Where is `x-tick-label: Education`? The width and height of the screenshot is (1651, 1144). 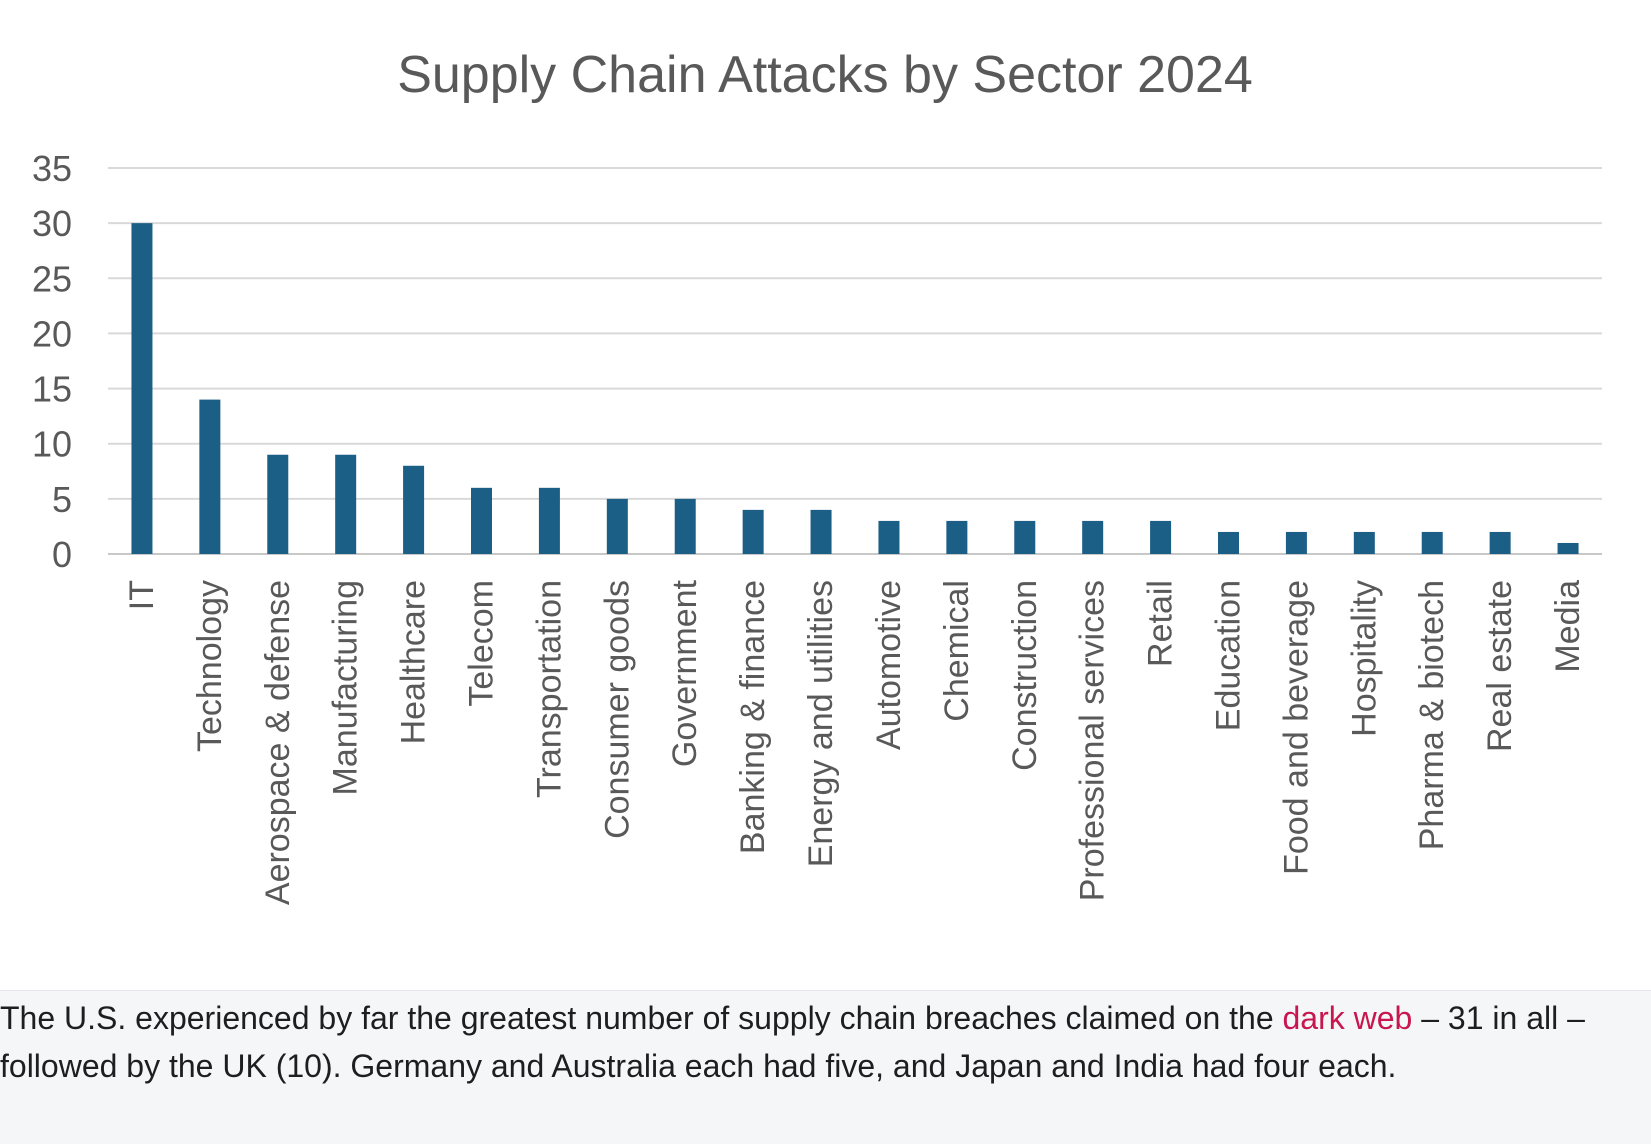
x-tick-label: Education is located at coordinates (1229, 655).